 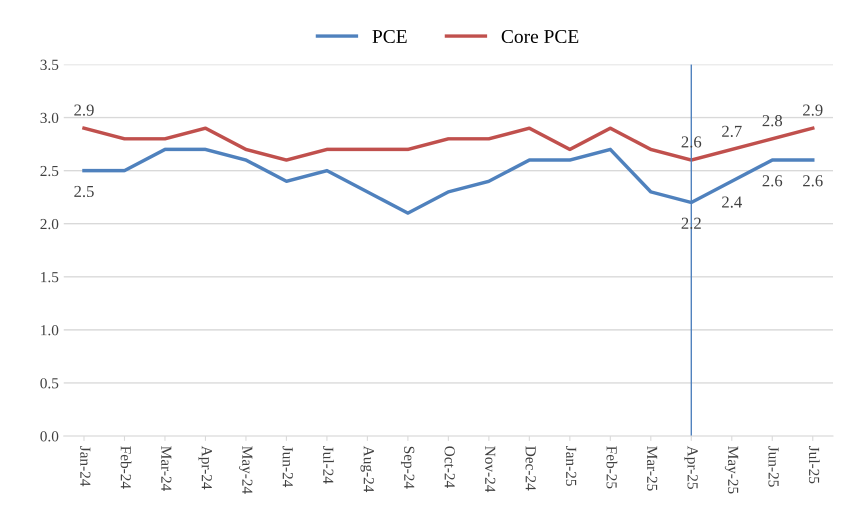 I want to click on x-tick-label: Jan-25, so click(x=571, y=466).